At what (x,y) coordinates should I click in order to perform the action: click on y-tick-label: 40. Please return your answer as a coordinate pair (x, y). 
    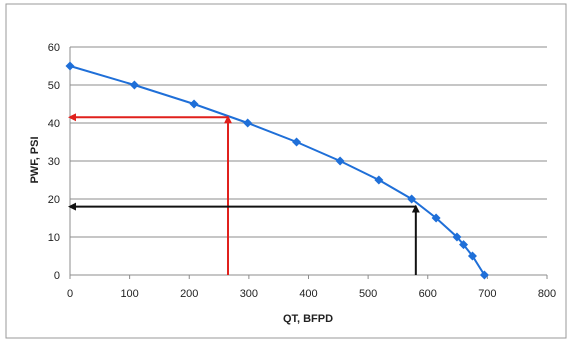
    Looking at the image, I should click on (54, 124).